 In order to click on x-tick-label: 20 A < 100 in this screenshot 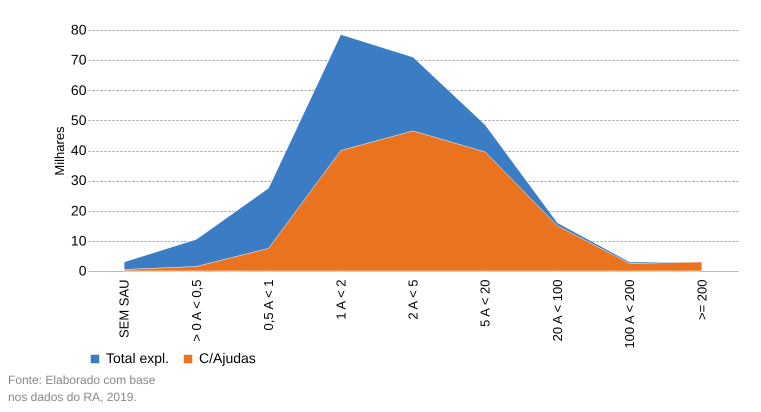, I will do `click(557, 311)`.